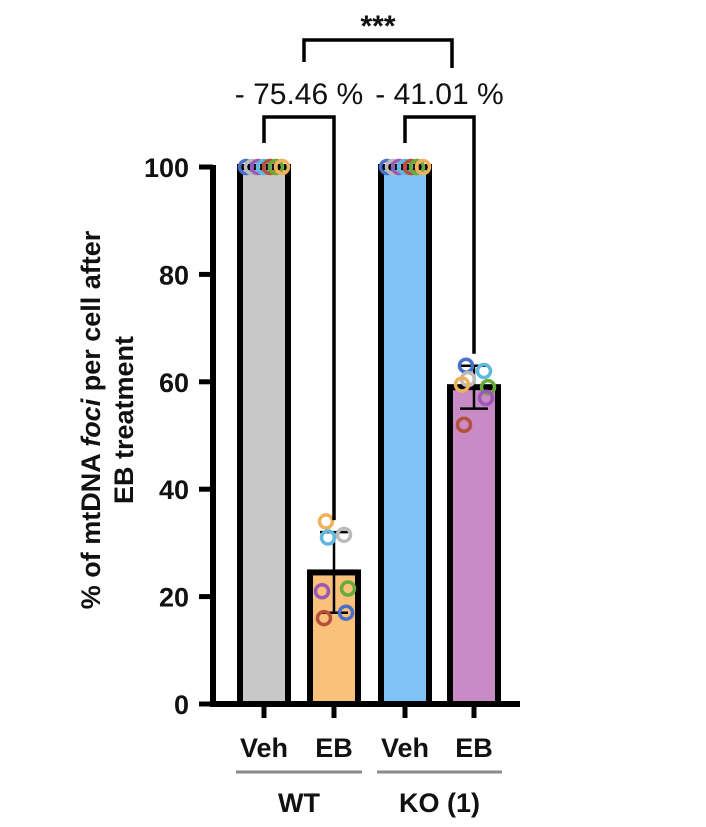  What do you see at coordinates (299, 803) in the screenshot?
I see `group-label: WT` at bounding box center [299, 803].